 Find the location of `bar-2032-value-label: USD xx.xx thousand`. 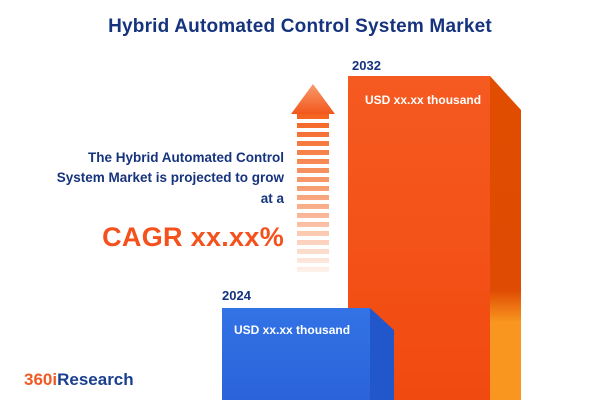

bar-2032-value-label: USD xx.xx thousand is located at coordinates (423, 100).